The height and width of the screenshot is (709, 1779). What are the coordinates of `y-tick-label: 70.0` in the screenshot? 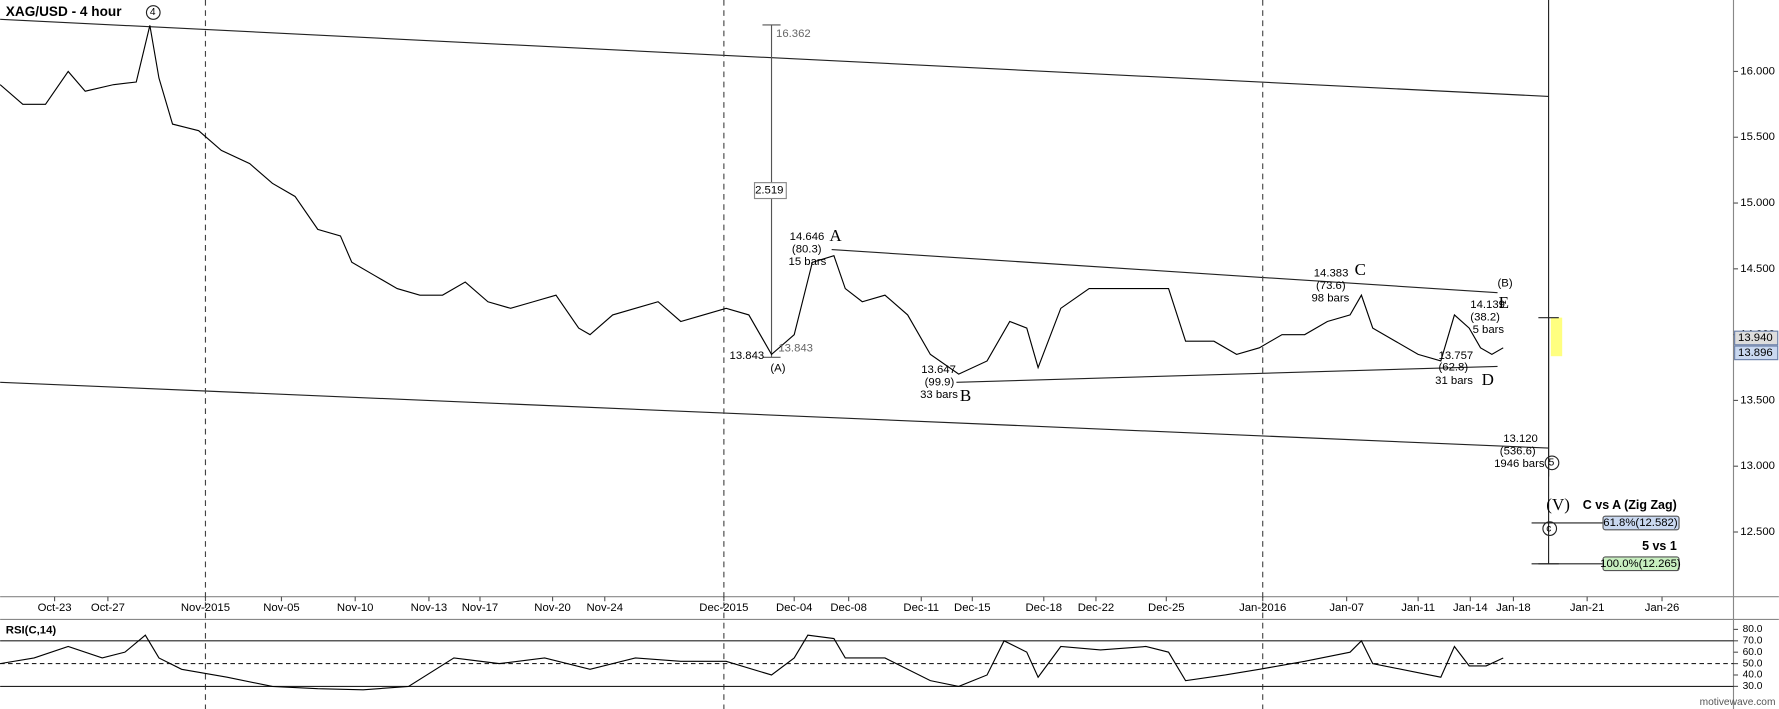 It's located at (1753, 640).